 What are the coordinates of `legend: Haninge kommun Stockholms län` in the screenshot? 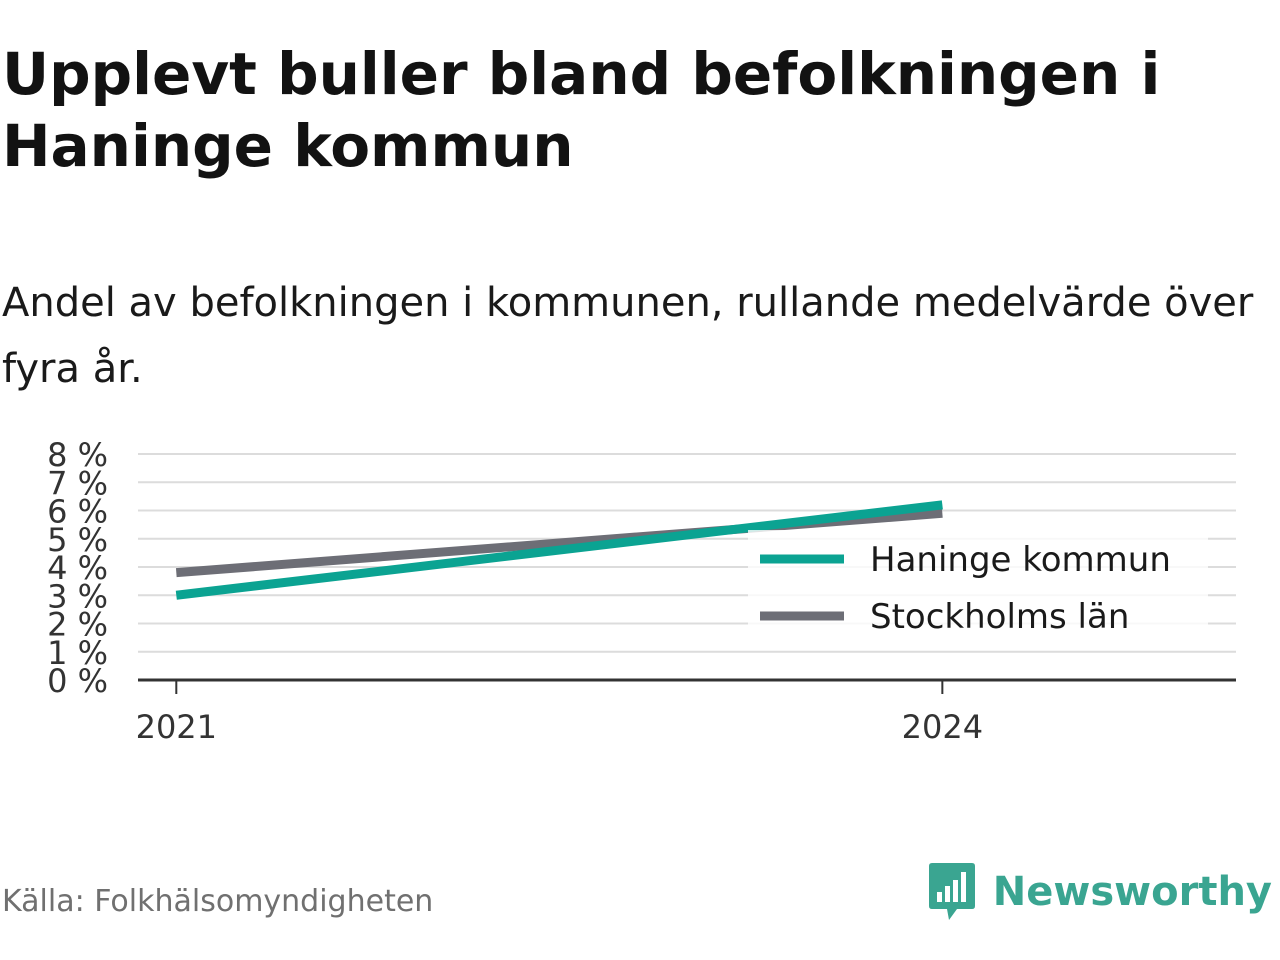 It's located at (978, 590).